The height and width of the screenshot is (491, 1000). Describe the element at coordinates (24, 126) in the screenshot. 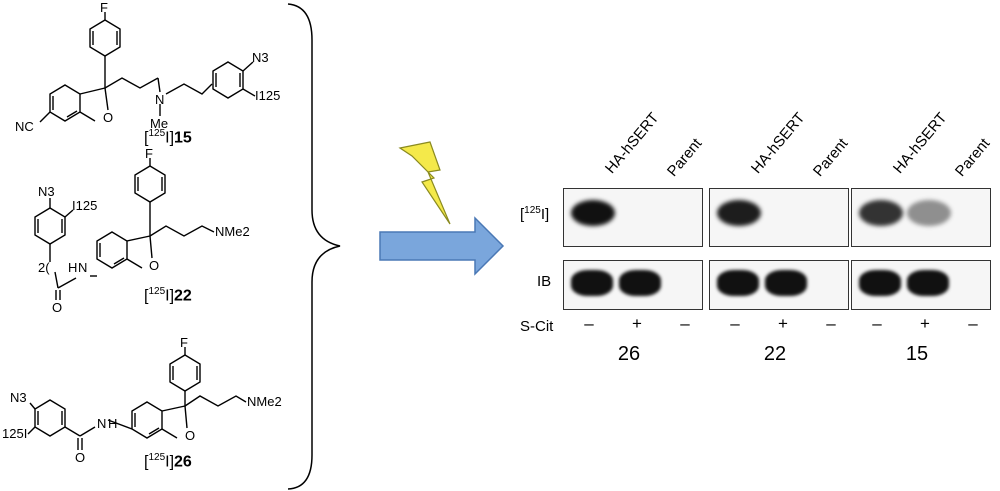

I see `atom-nc-15: NC` at that location.